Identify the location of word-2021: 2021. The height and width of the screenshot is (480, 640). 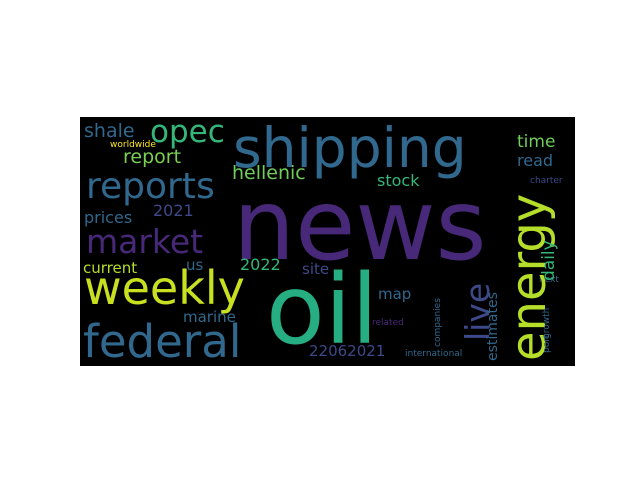
(173, 210).